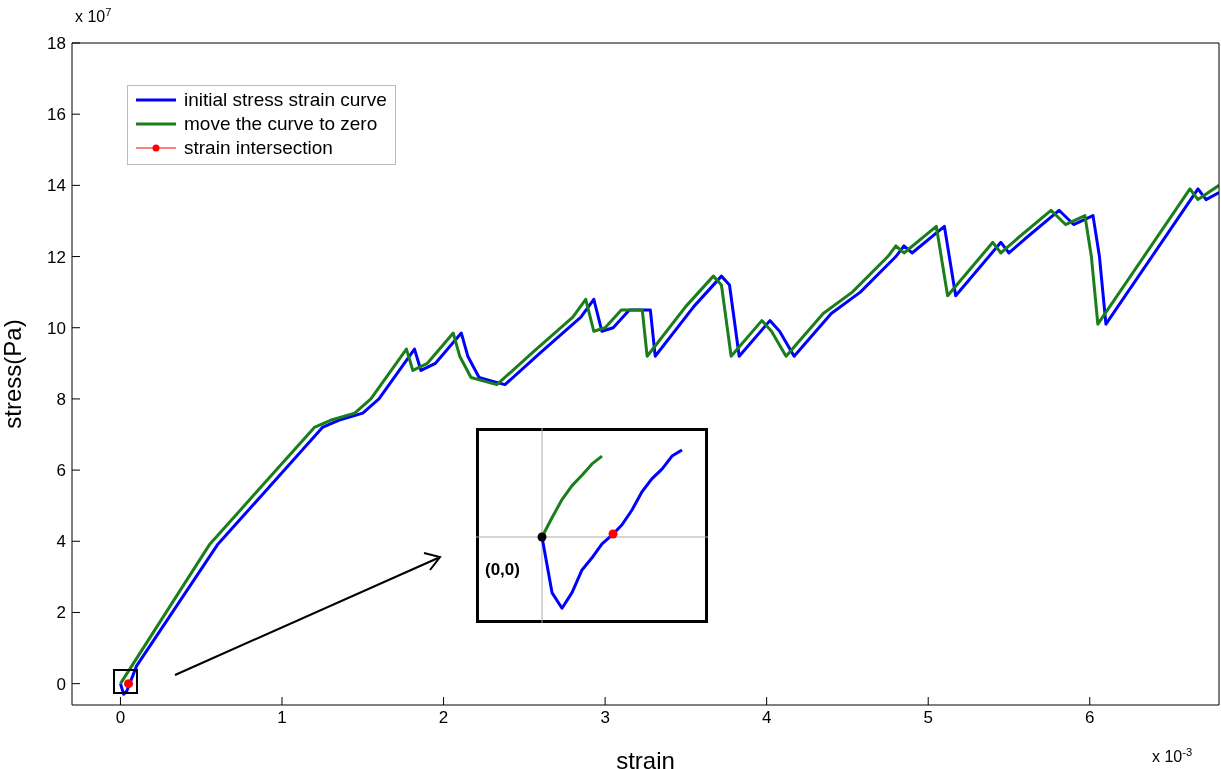 This screenshot has height=769, width=1221. Describe the element at coordinates (1172, 755) in the screenshot. I see `text: x 10$^{-3}$` at that location.